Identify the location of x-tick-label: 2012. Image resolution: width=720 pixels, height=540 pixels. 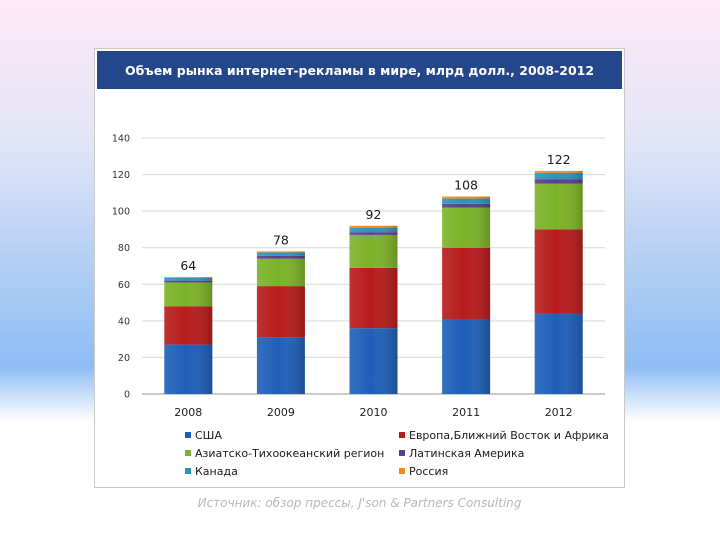
(559, 412).